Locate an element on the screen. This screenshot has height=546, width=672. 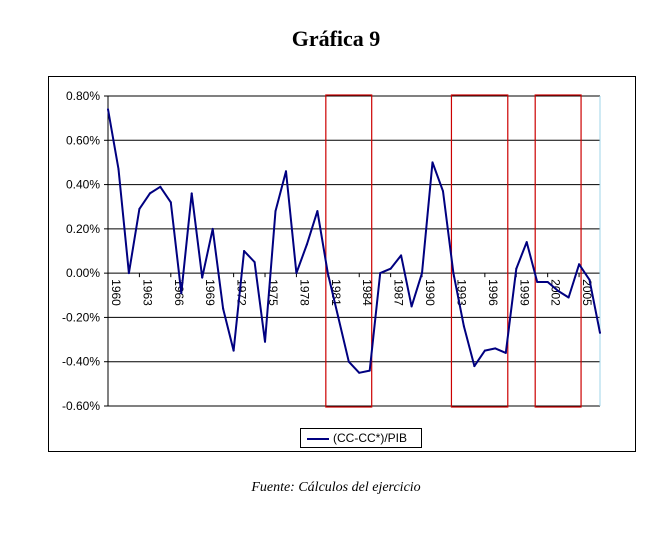
y-tick-label: 0.80% is located at coordinates (83, 96).